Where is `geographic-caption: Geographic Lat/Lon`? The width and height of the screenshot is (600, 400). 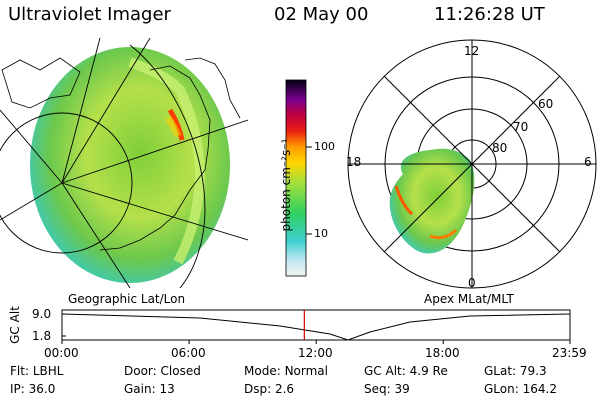 geographic-caption: Geographic Lat/Lon is located at coordinates (127, 299).